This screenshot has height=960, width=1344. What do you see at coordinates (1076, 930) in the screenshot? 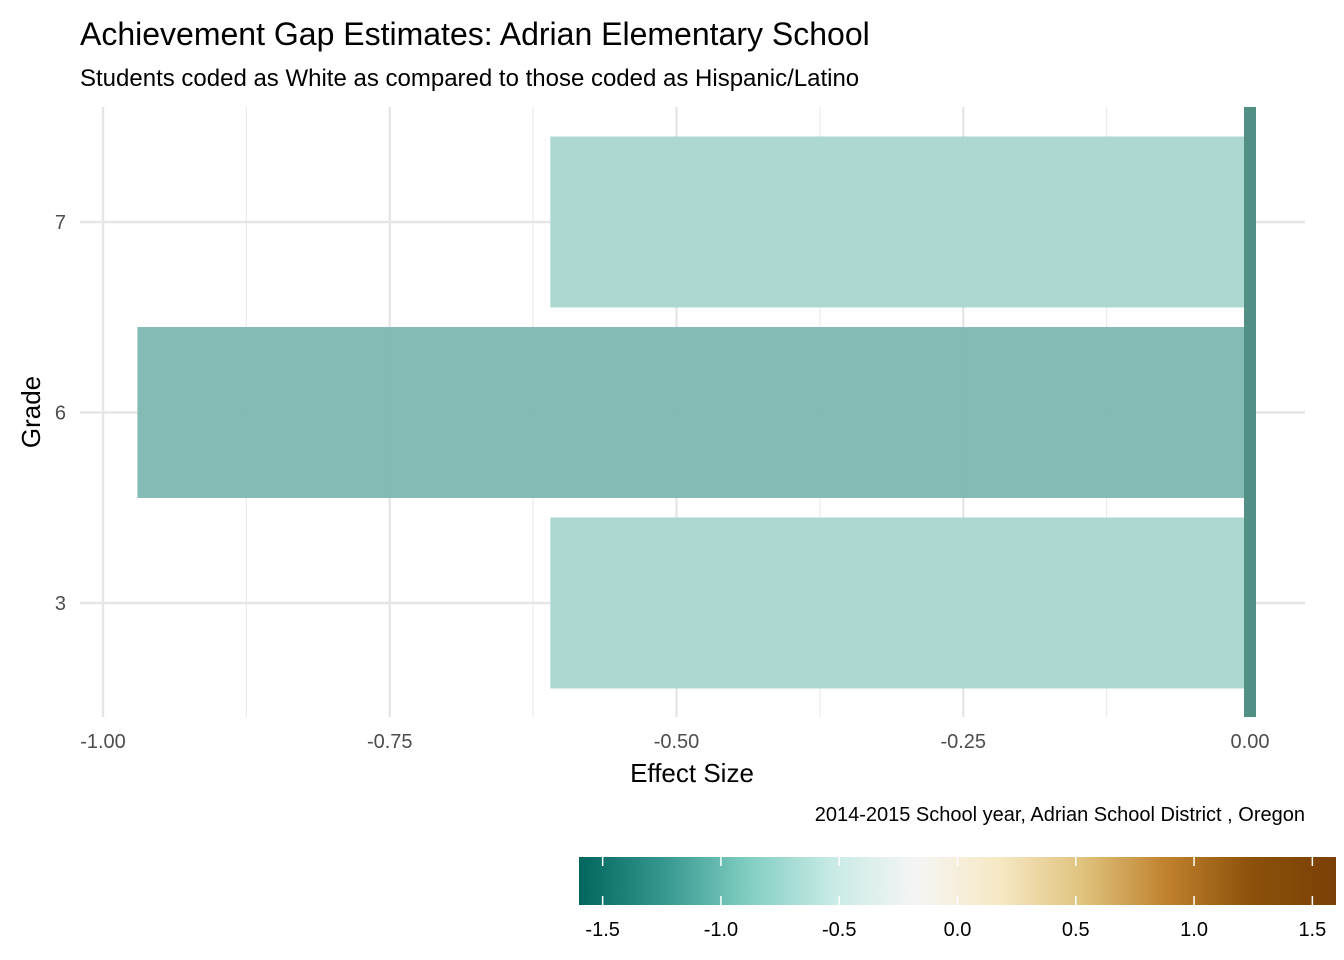
I see `colorbar-tick-label: 0.5` at bounding box center [1076, 930].